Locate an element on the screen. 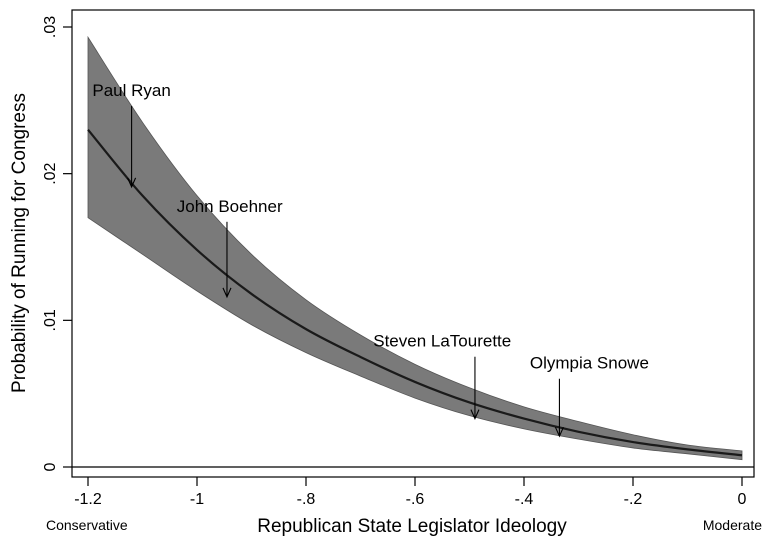 This screenshot has height=542, width=764. x-axis: -1.2 -1 -.8 -.6 -.4 -.2 0 is located at coordinates (410, 492).